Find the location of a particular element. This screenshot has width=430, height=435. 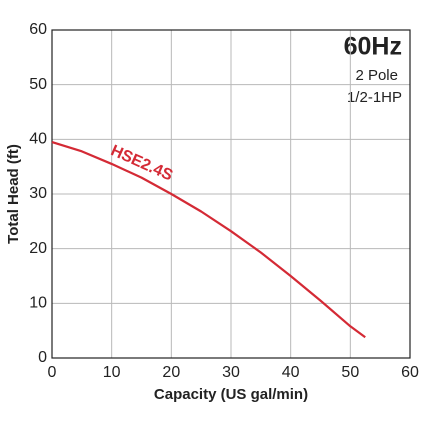

x-tick-label: 50 is located at coordinates (350, 372).